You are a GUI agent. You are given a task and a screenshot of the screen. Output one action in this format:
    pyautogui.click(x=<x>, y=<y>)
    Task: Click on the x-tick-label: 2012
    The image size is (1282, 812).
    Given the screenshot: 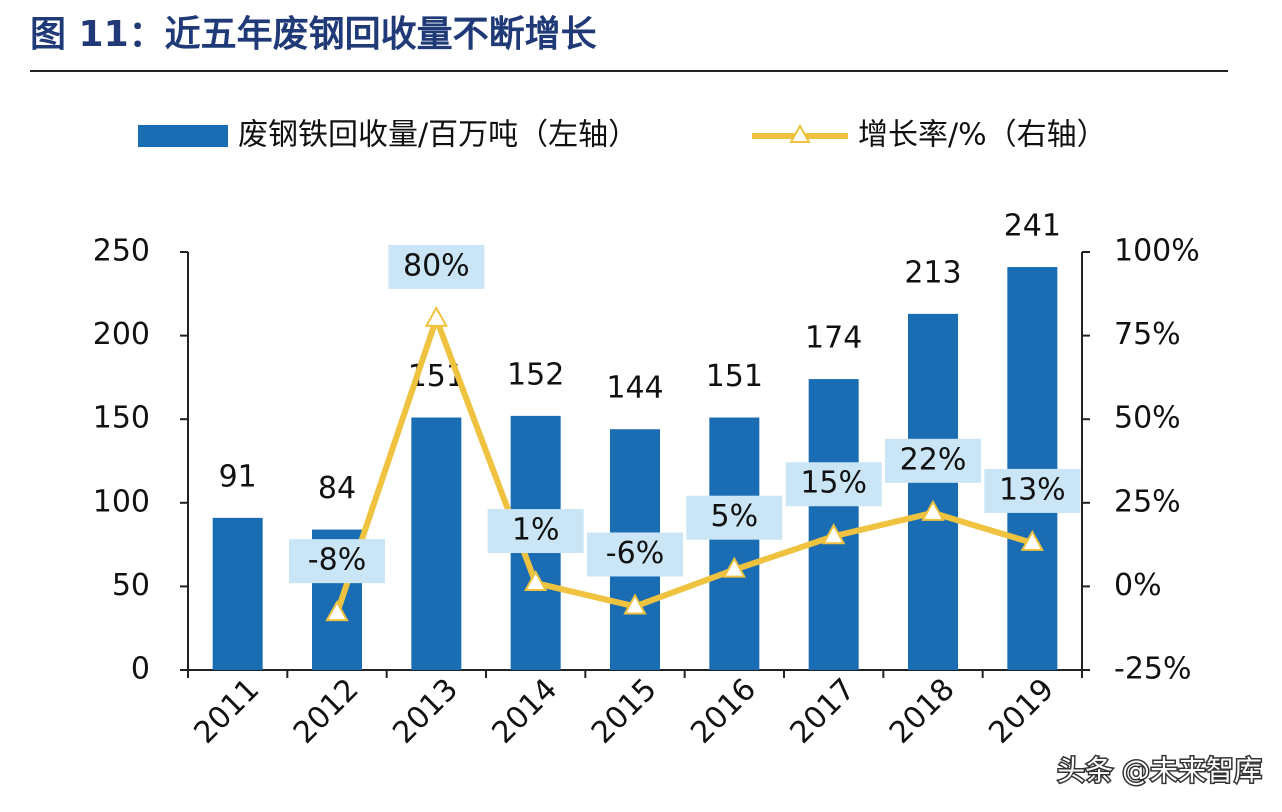 What is the action you would take?
    pyautogui.click(x=326, y=711)
    